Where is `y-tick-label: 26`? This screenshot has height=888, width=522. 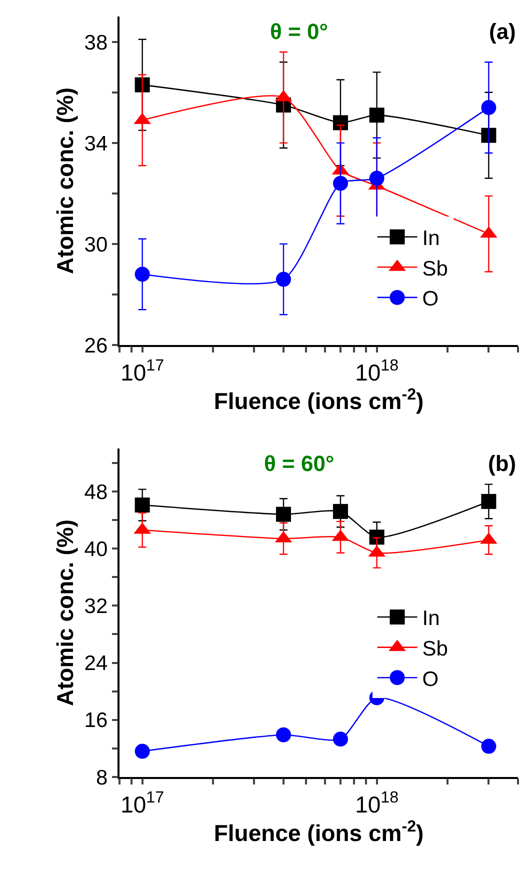 y-tick-label: 26 is located at coordinates (96, 346).